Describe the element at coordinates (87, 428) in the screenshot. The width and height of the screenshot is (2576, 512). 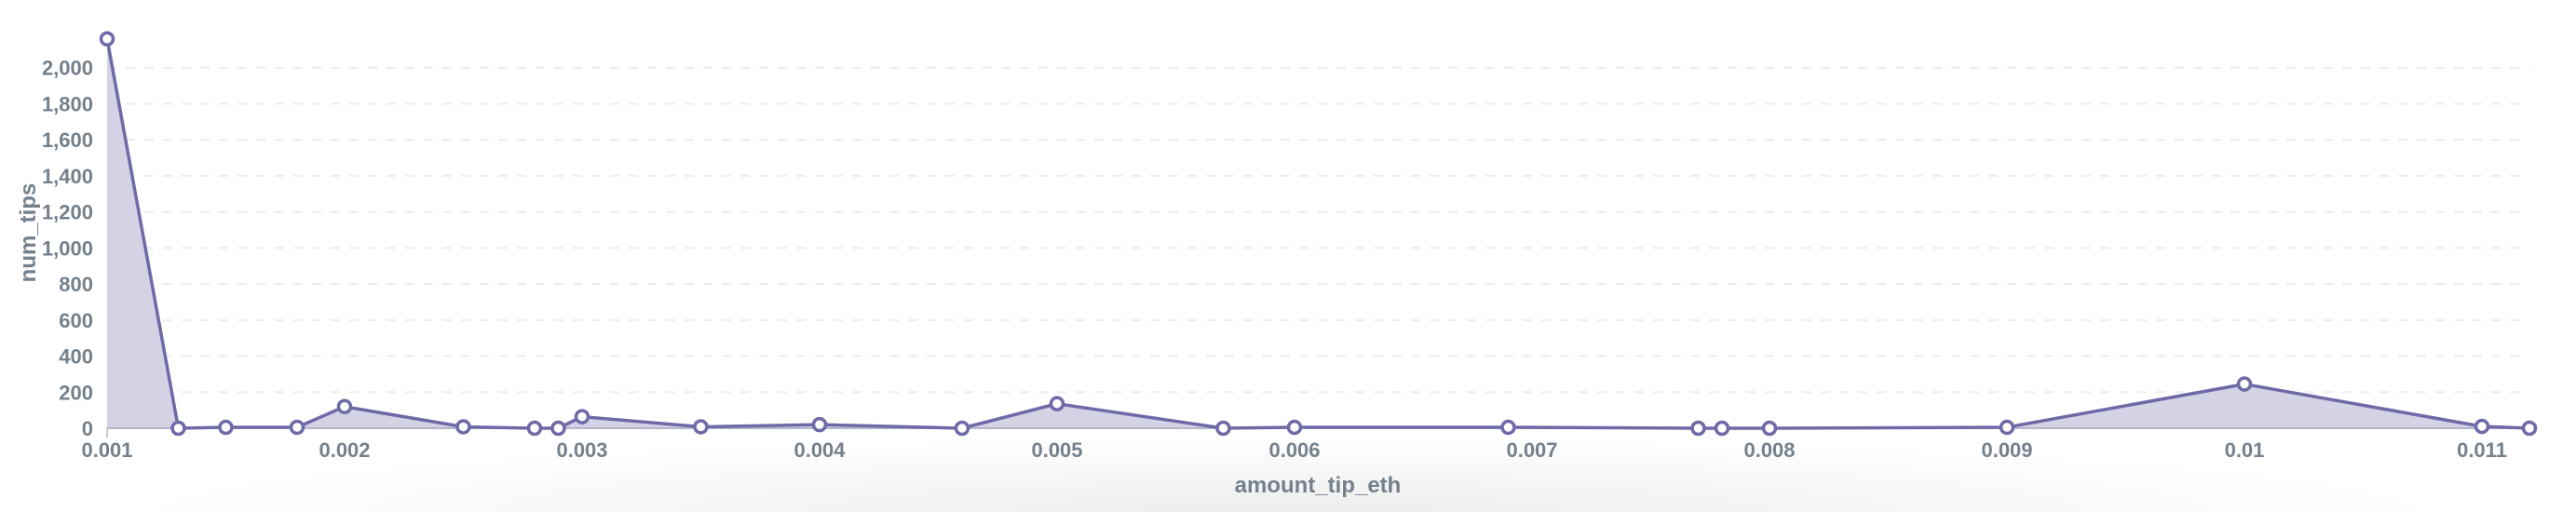
I see `y-tick-label: 0` at that location.